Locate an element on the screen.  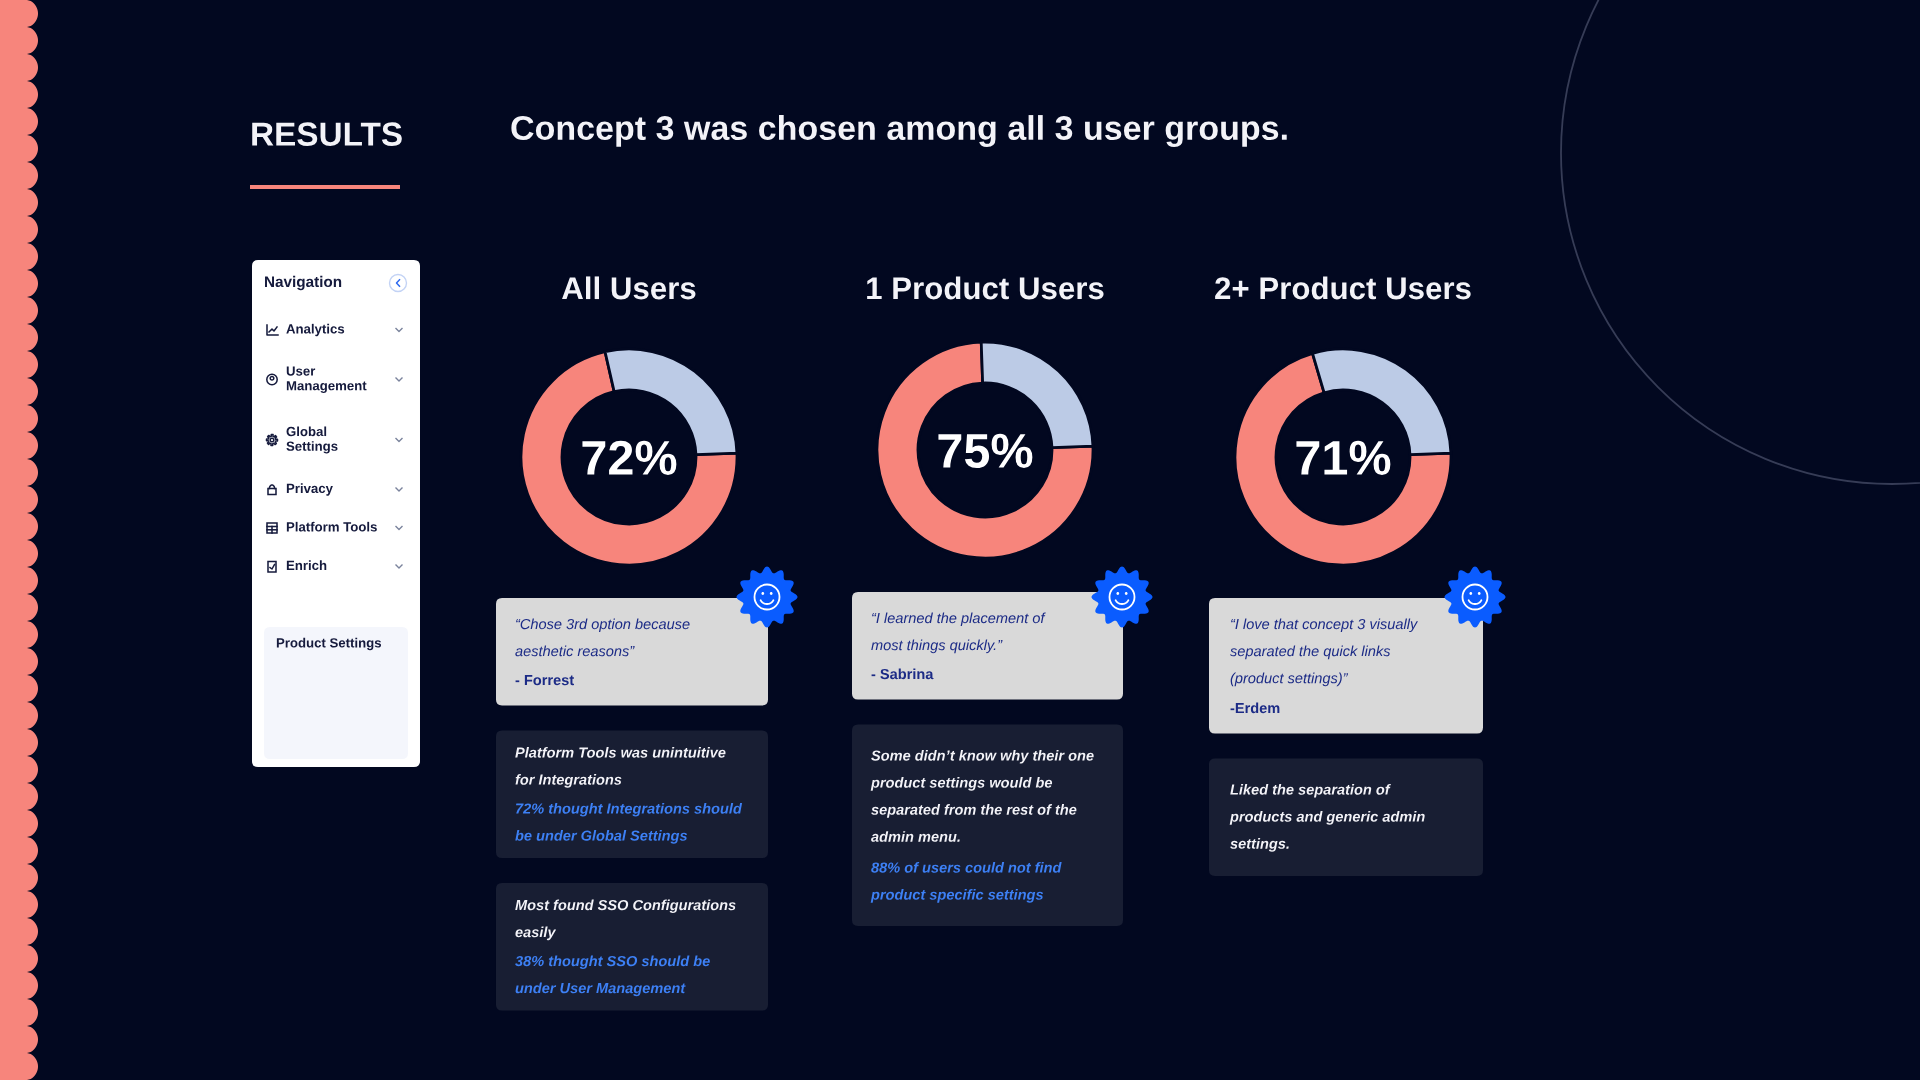
text: Privacy is located at coordinates (309, 489).